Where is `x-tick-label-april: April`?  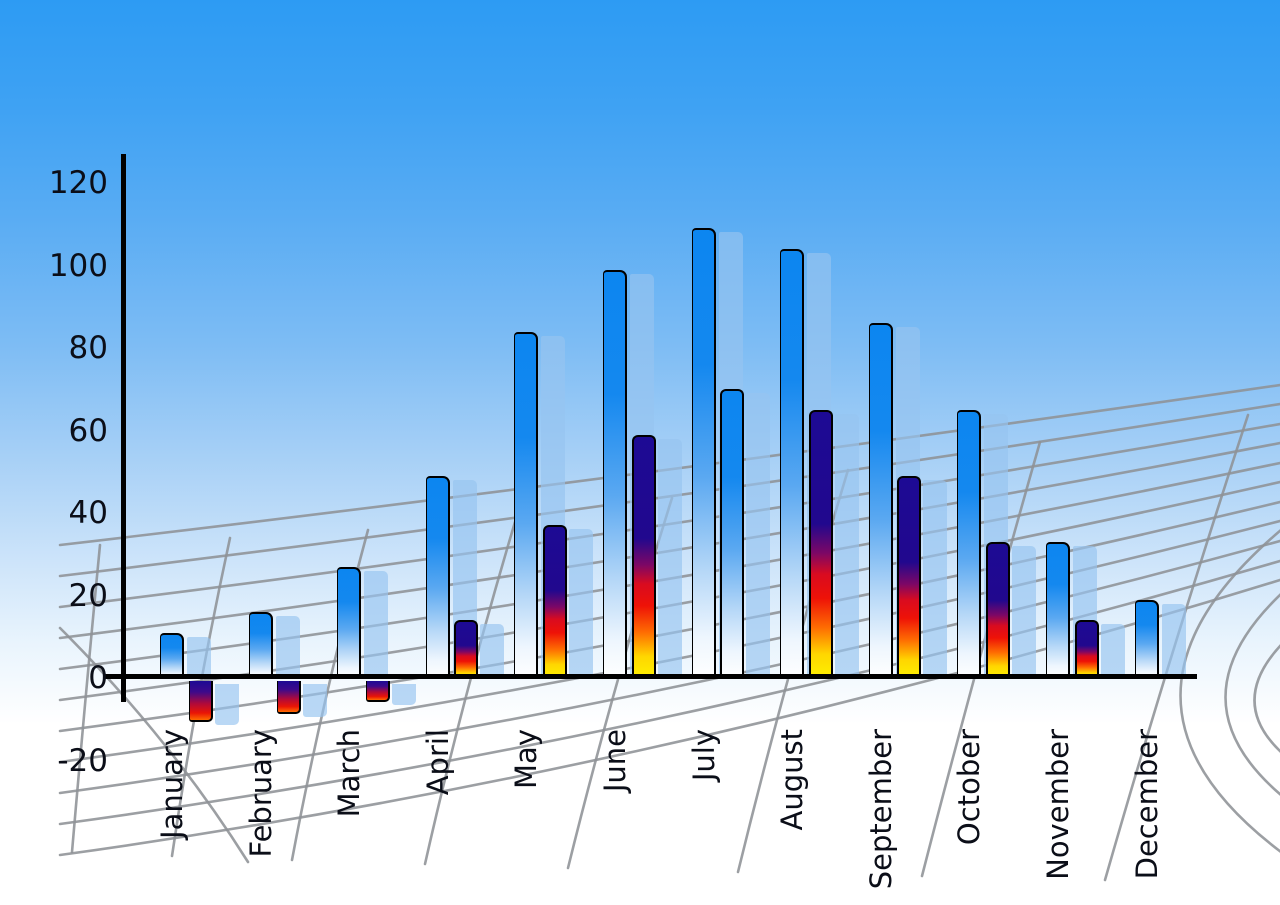
x-tick-label-april: April is located at coordinates (437, 762).